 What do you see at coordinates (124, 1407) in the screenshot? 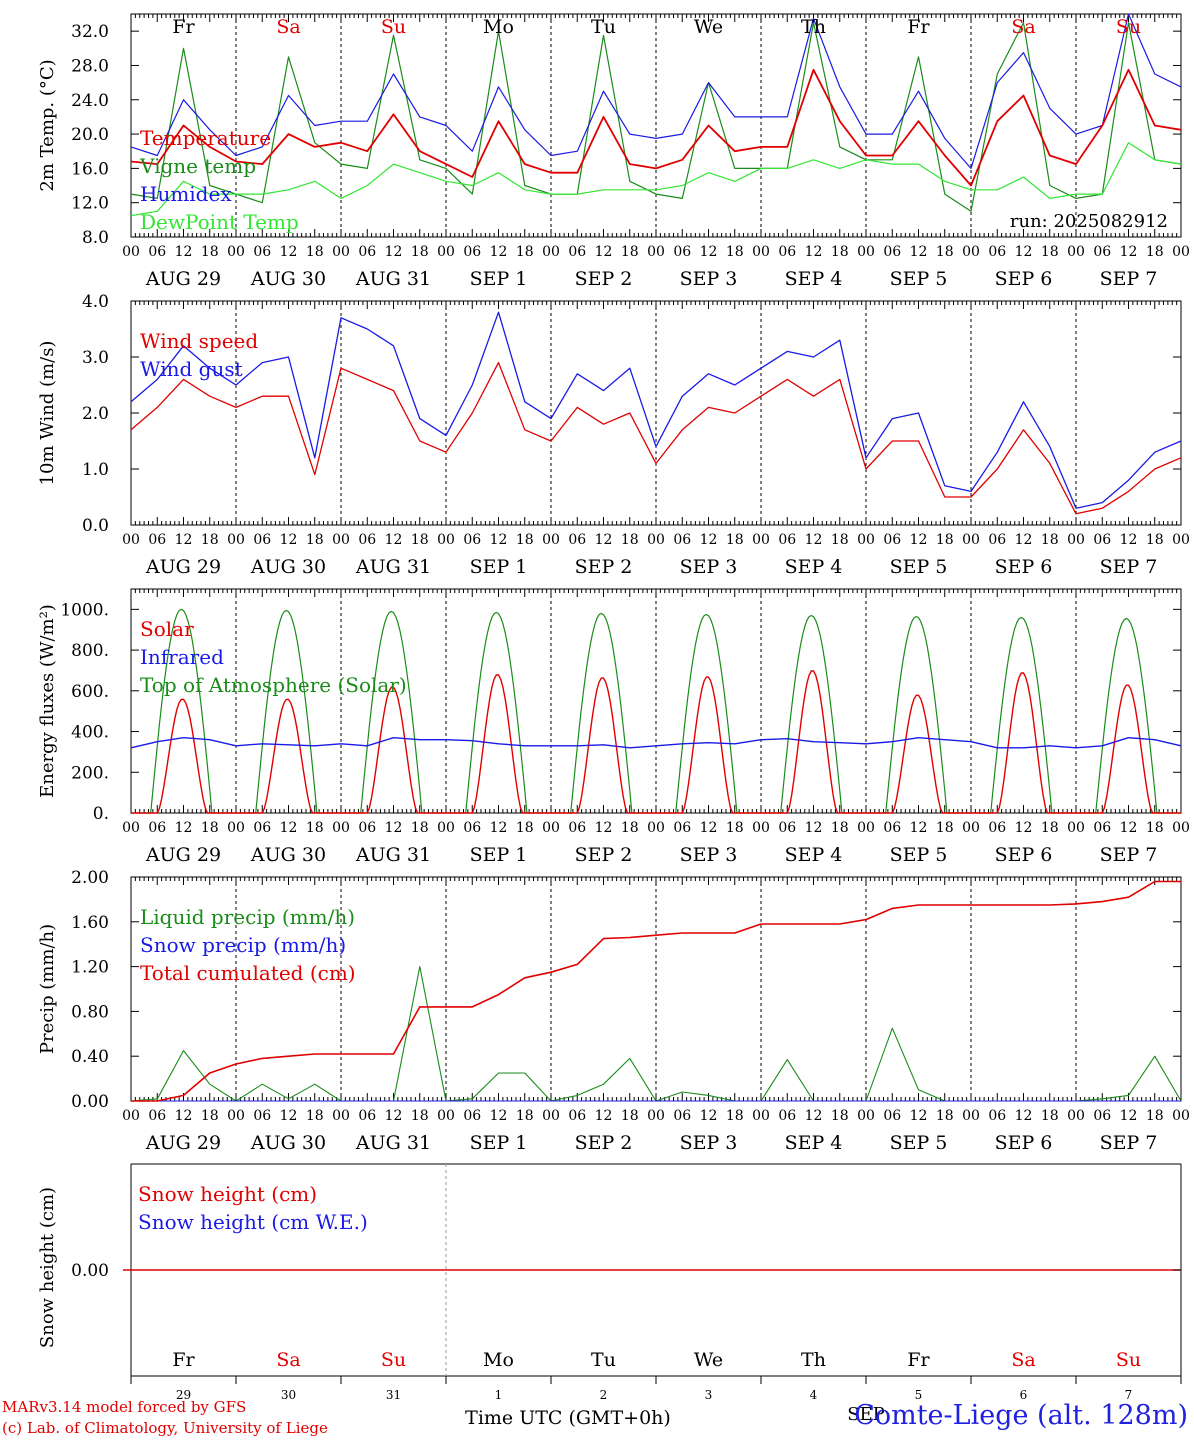
I see `model-credit: MARv3.14 model forced by GFS` at bounding box center [124, 1407].